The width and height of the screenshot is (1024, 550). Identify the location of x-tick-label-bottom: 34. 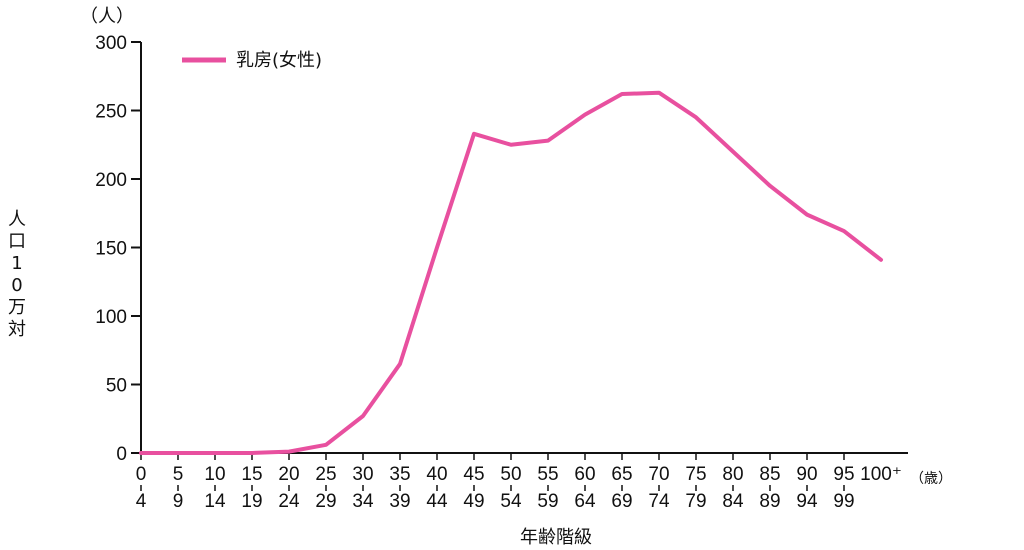
(363, 501).